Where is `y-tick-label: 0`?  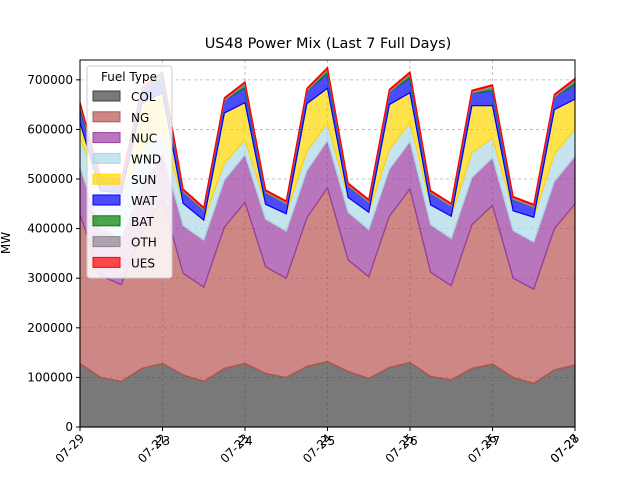
y-tick-label: 0 is located at coordinates (69, 427).